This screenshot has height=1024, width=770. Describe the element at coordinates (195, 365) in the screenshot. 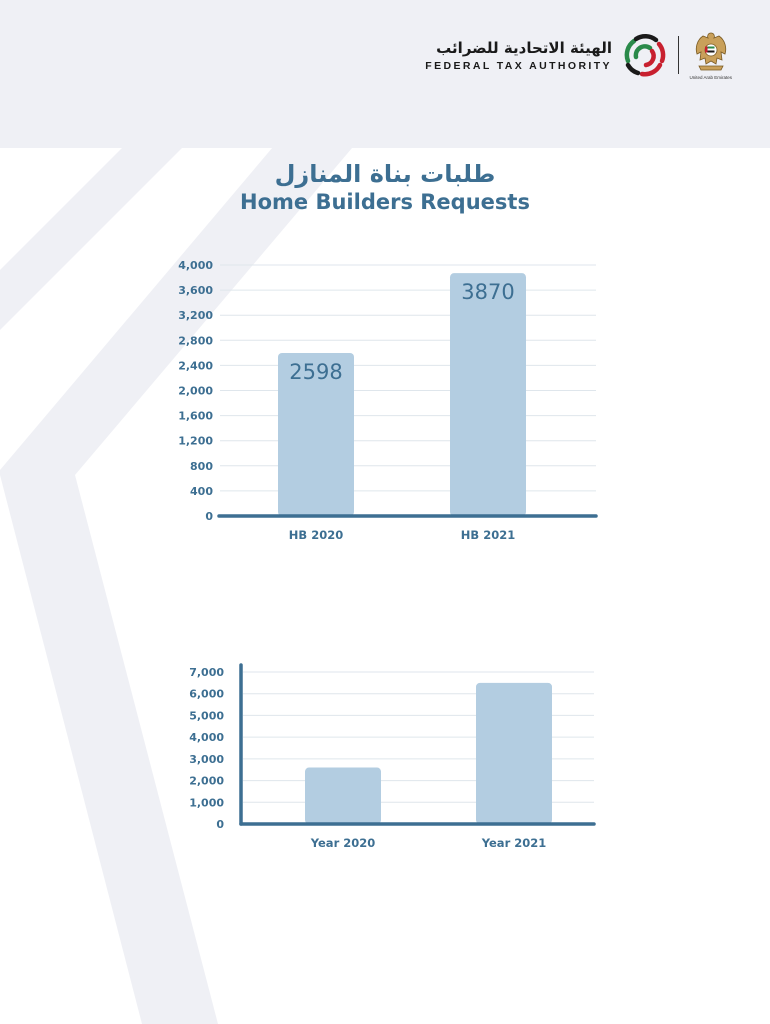

I see `y-tick-label: 2,400` at that location.